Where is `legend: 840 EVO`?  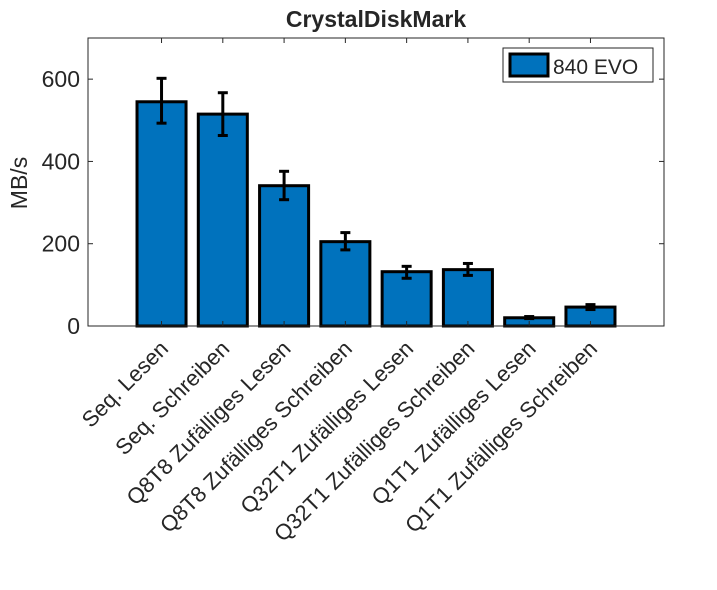 legend: 840 EVO is located at coordinates (578, 65).